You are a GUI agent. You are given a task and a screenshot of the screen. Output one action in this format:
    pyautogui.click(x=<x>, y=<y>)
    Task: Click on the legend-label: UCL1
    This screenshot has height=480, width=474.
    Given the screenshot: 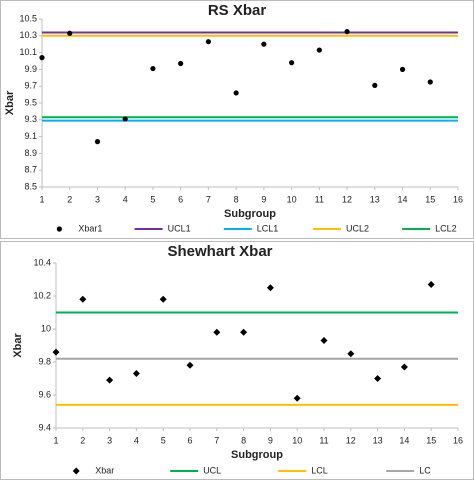 What is the action you would take?
    pyautogui.click(x=179, y=228)
    